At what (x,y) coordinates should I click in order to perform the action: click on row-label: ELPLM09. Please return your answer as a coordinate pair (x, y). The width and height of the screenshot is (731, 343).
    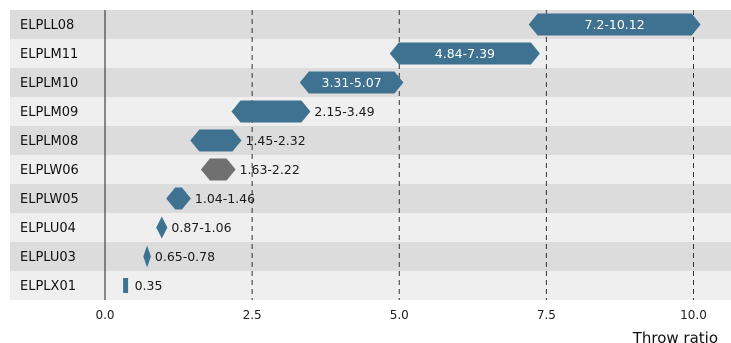
    Looking at the image, I should click on (49, 112).